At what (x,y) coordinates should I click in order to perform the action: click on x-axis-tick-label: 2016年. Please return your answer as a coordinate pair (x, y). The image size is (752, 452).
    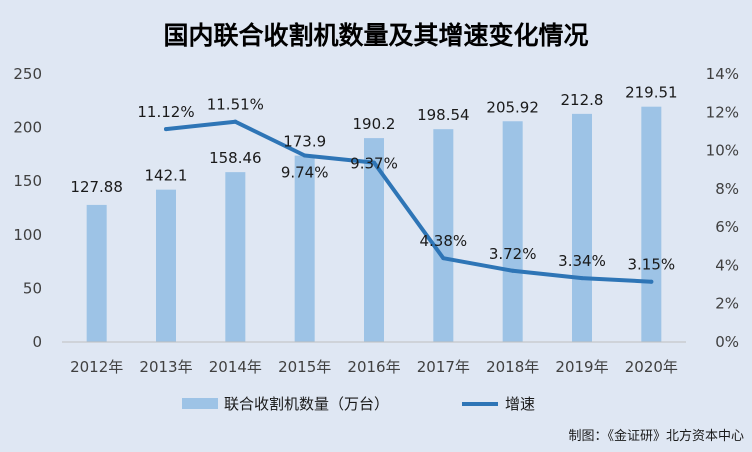
    Looking at the image, I should click on (373, 367).